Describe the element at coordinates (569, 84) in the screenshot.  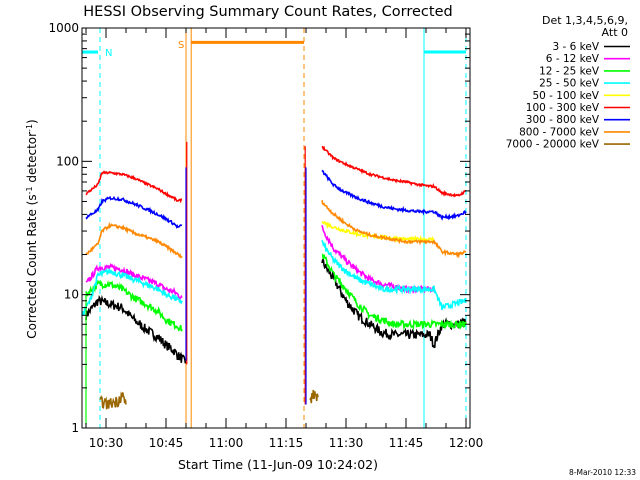
I see `legend-label: 25 - 50 keV` at that location.